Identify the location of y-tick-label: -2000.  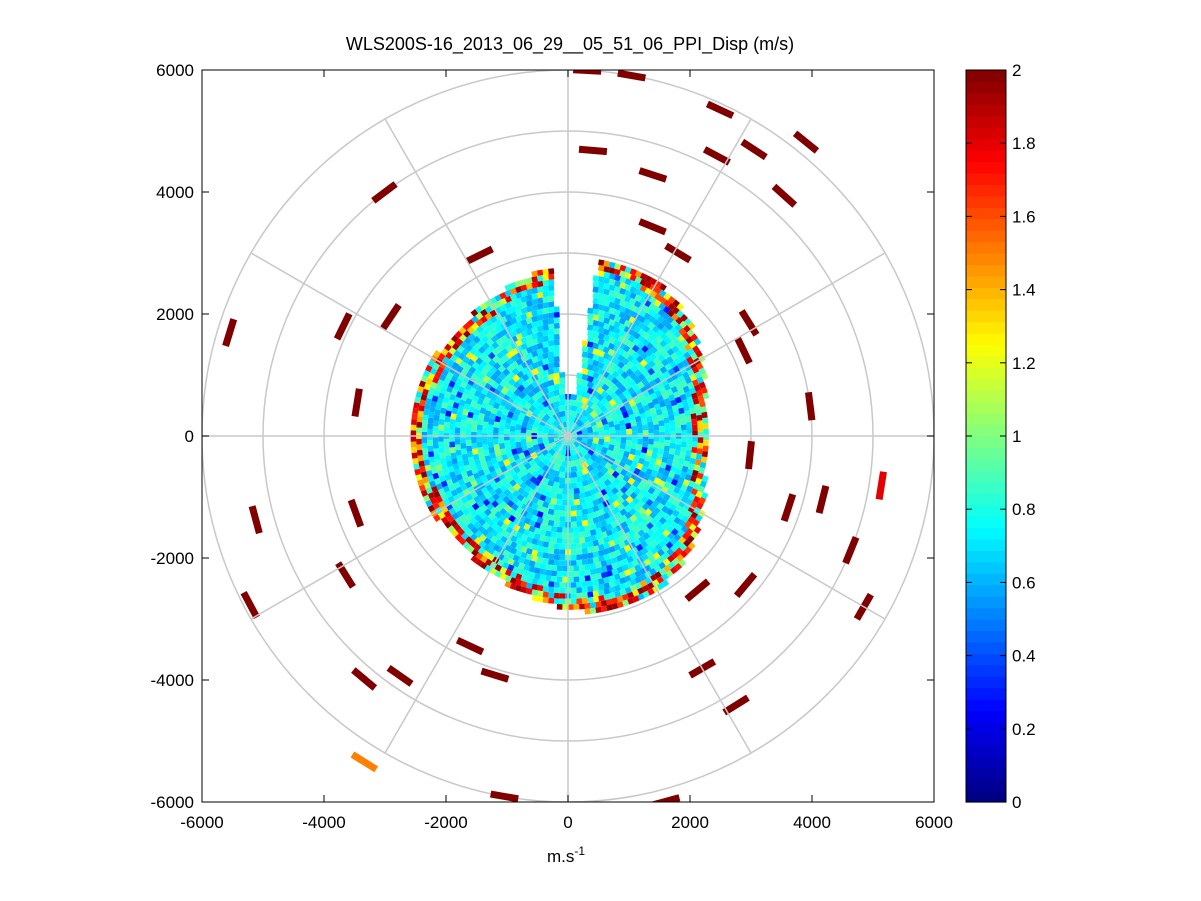
(172, 558).